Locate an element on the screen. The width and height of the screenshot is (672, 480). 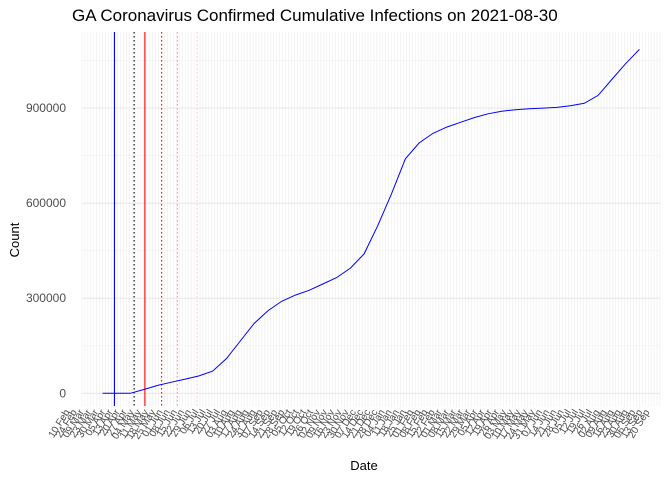
x-axis-title: Date is located at coordinates (363, 465).